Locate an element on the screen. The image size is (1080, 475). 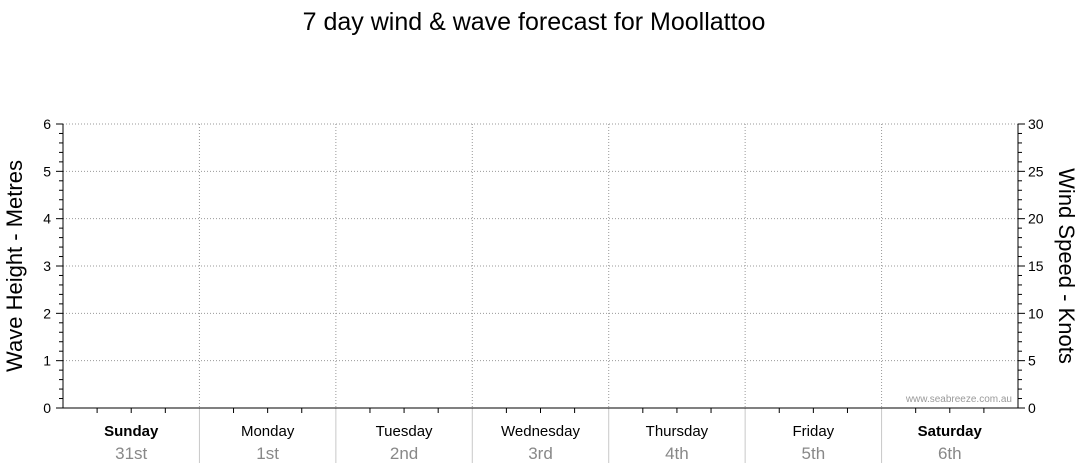
day-name-label: Wednesday is located at coordinates (540, 431).